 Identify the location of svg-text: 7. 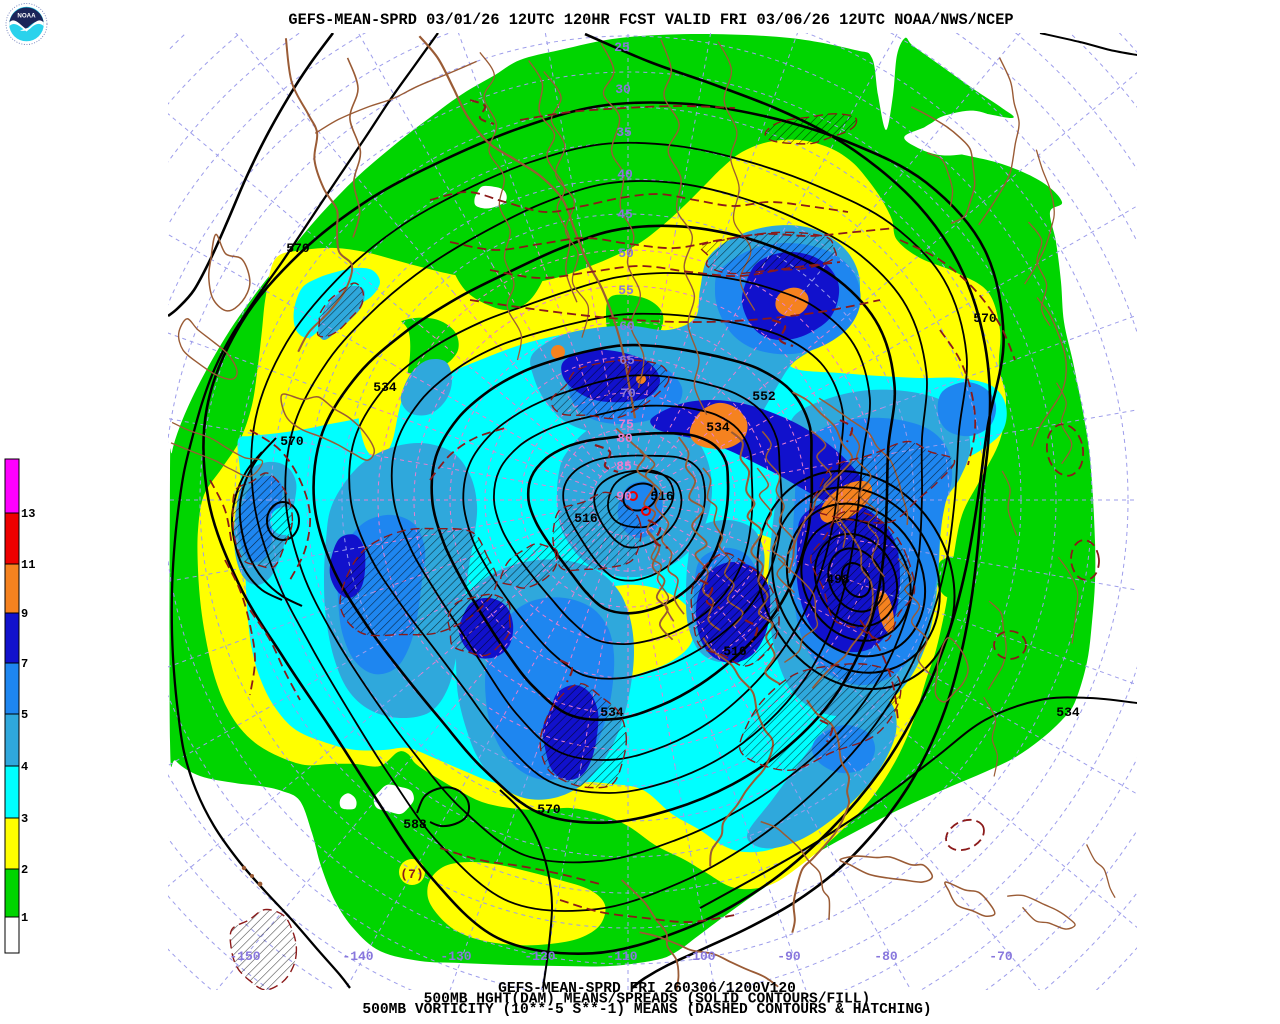
(24, 664).